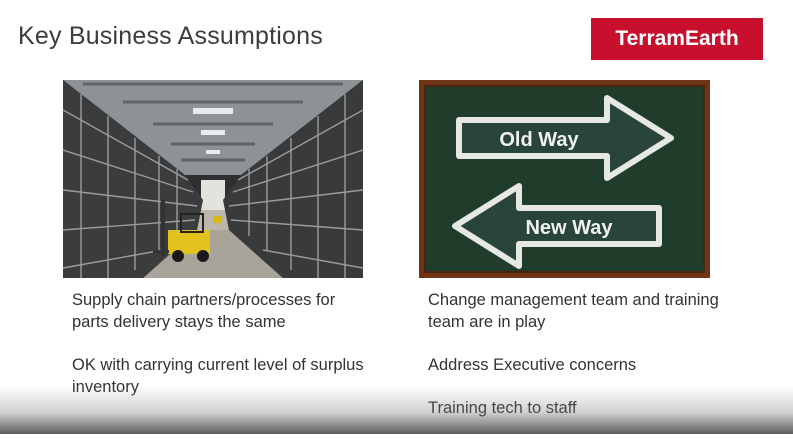 The width and height of the screenshot is (793, 440). I want to click on terramearth-logo: TerramEarth, so click(677, 39).